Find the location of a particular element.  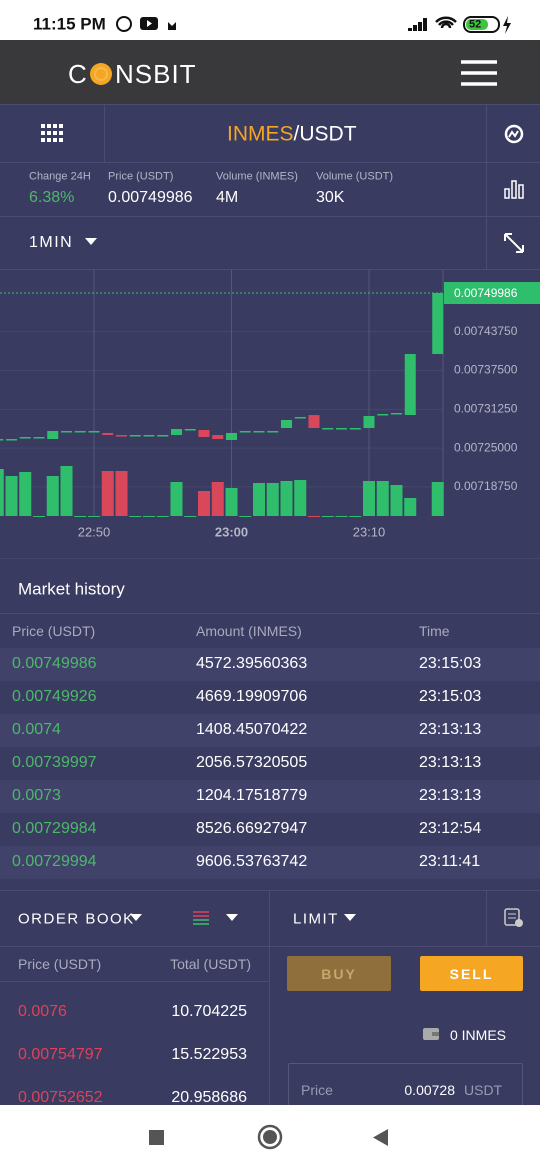

logo-coin is located at coordinates (101, 74).